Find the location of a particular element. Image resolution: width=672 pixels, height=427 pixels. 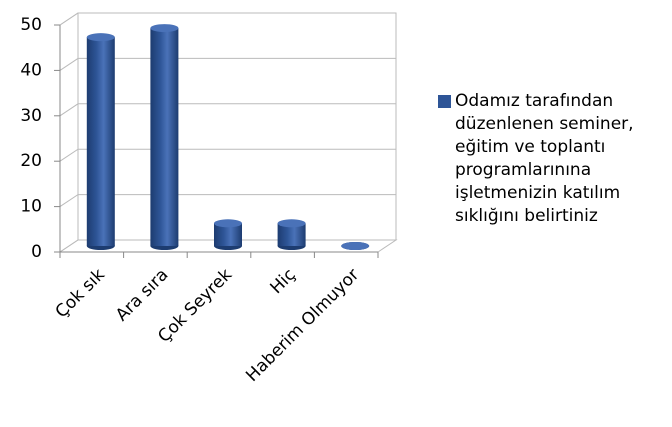

y-tick-label: 40 is located at coordinates (31, 70).